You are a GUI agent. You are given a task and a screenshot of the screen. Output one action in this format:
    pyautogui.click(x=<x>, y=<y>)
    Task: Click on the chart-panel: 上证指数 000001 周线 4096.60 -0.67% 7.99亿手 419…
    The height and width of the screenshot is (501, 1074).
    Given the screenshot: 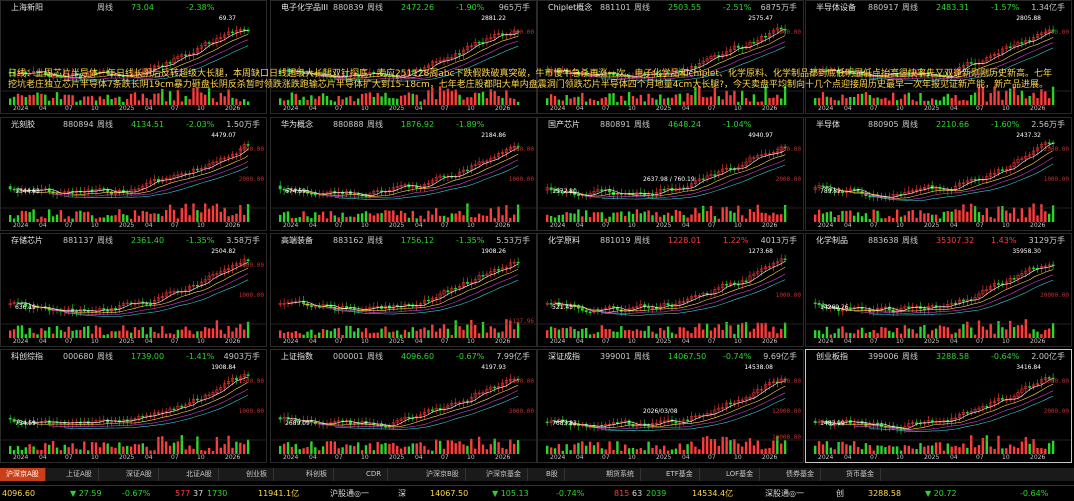 What is the action you would take?
    pyautogui.click(x=403, y=406)
    